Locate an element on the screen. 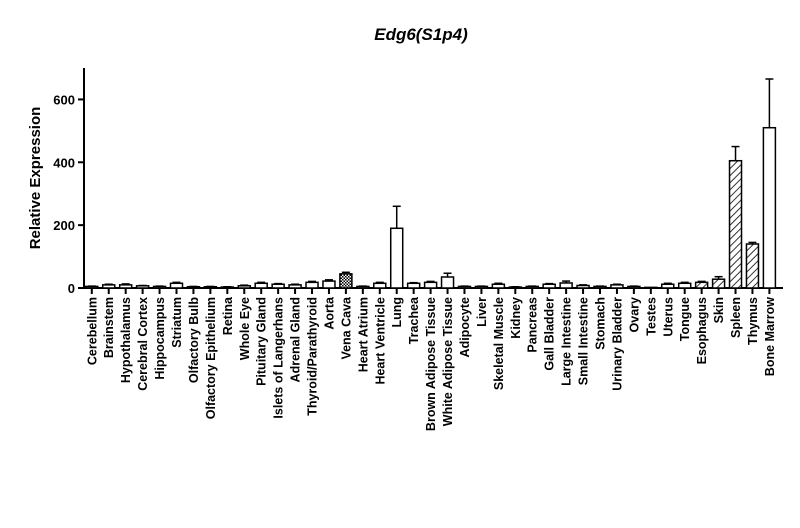 This screenshot has width=800, height=528. x-tick-label: Brown Adipose Tissue is located at coordinates (431, 364).